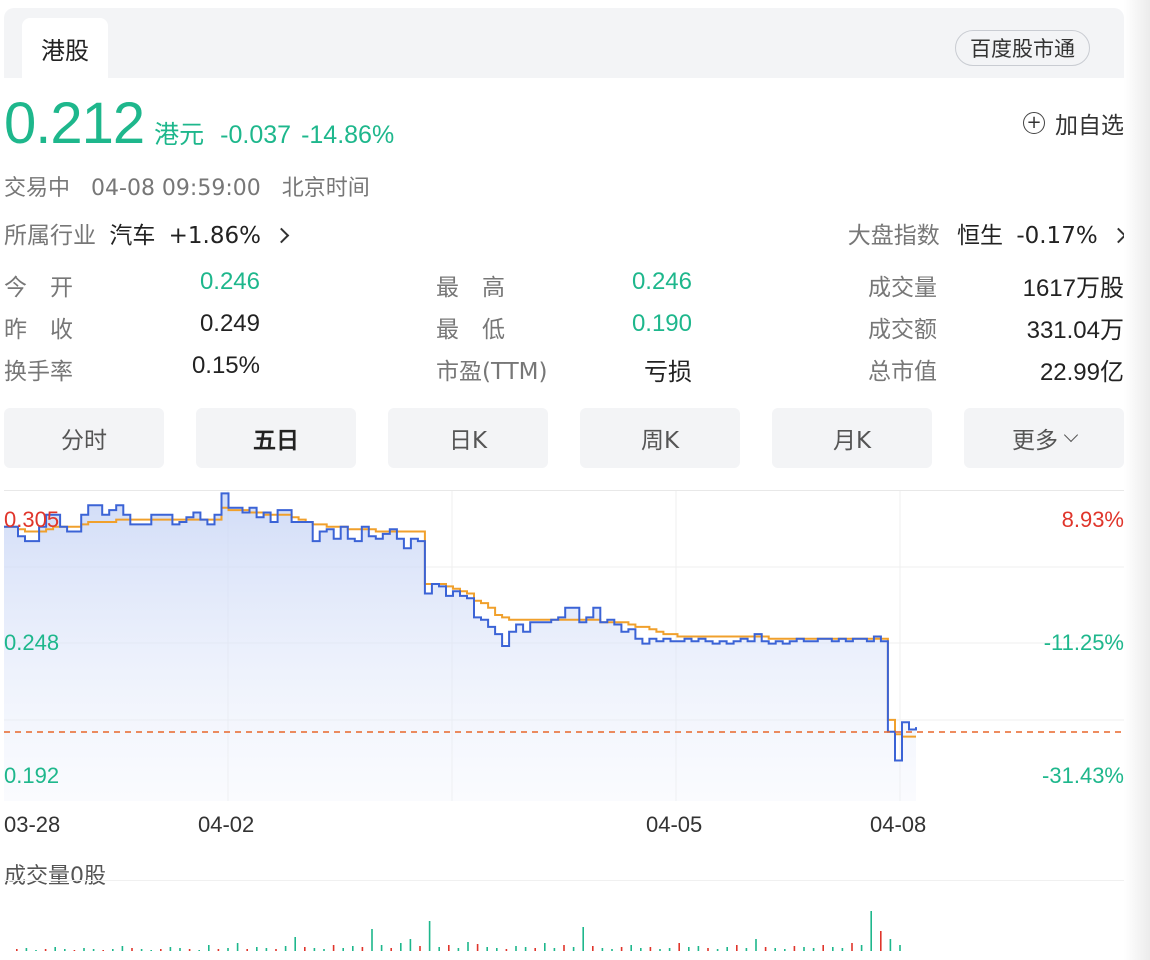 The image size is (1150, 960). Describe the element at coordinates (564, 367) in the screenshot. I see `stats-row: 换手率 0.15% 市盈(TTM) 亏损 总市值 22.99亿` at that location.